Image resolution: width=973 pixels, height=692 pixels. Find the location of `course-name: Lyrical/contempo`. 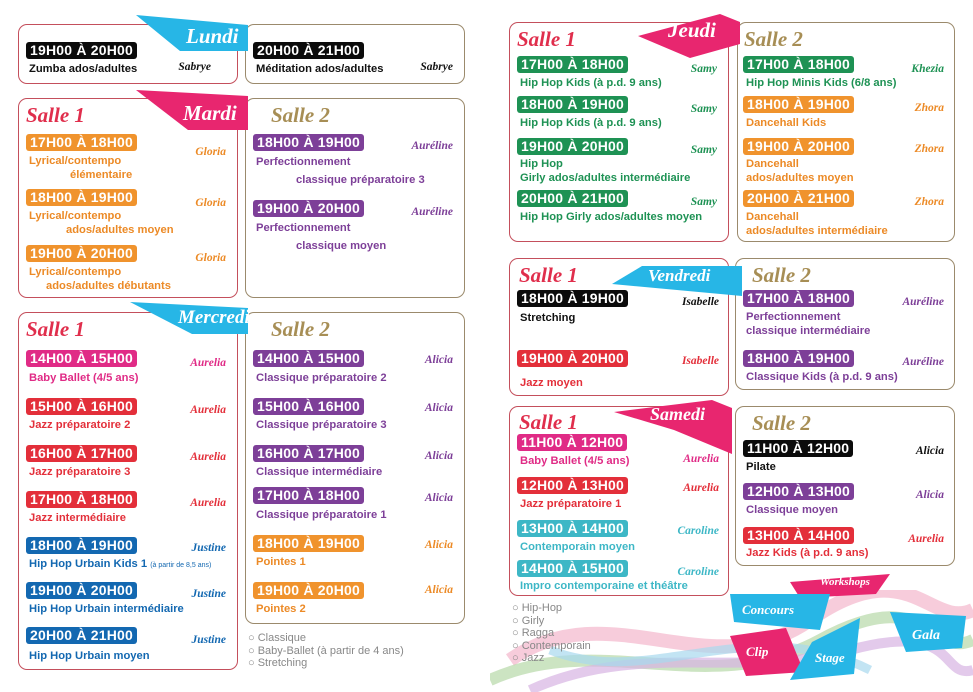

course-name: Lyrical/contempo is located at coordinates (75, 161).